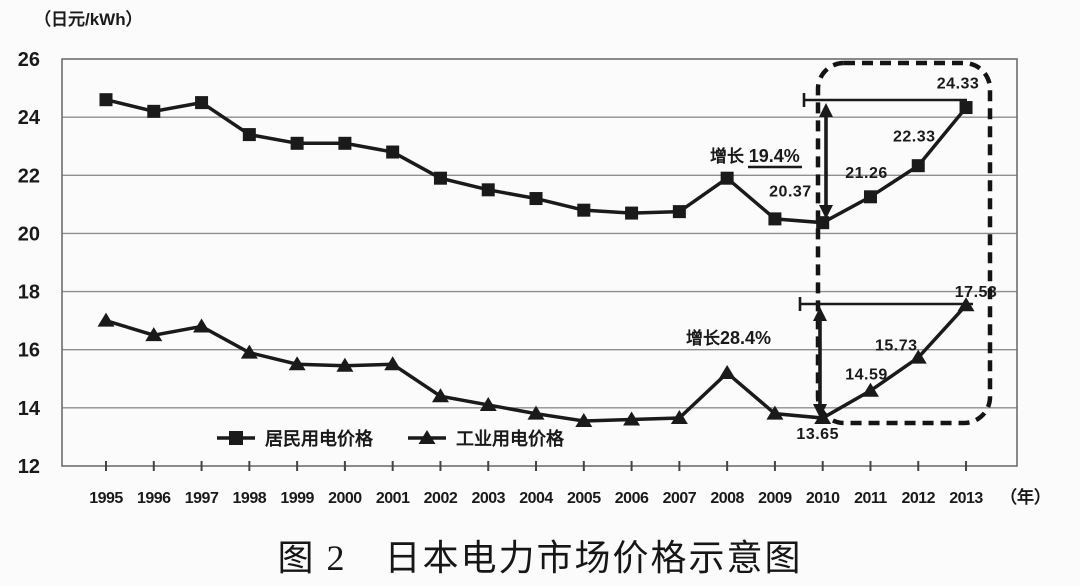 Image resolution: width=1080 pixels, height=586 pixels. Describe the element at coordinates (29, 409) in the screenshot. I see `y-tick-label: 14` at that location.